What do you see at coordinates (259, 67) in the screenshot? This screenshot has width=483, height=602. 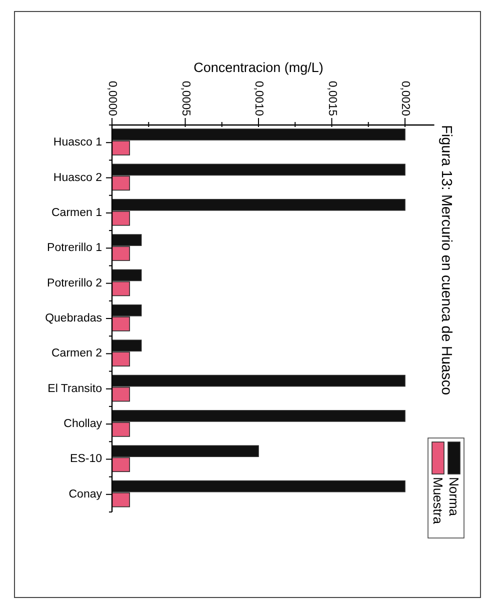 I see `x-axis-title: Concentracion (mg/L)` at bounding box center [259, 67].